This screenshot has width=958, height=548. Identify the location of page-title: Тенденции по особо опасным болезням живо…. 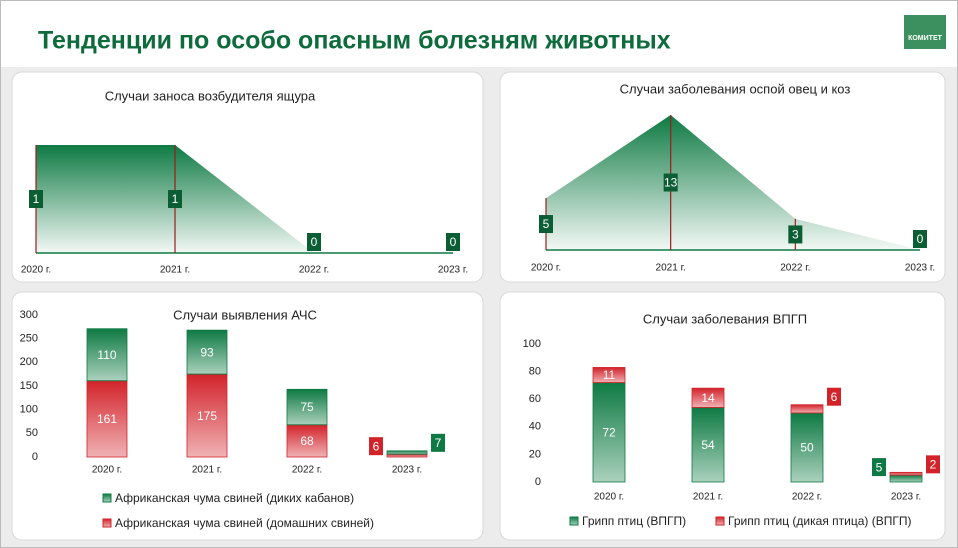
(354, 41).